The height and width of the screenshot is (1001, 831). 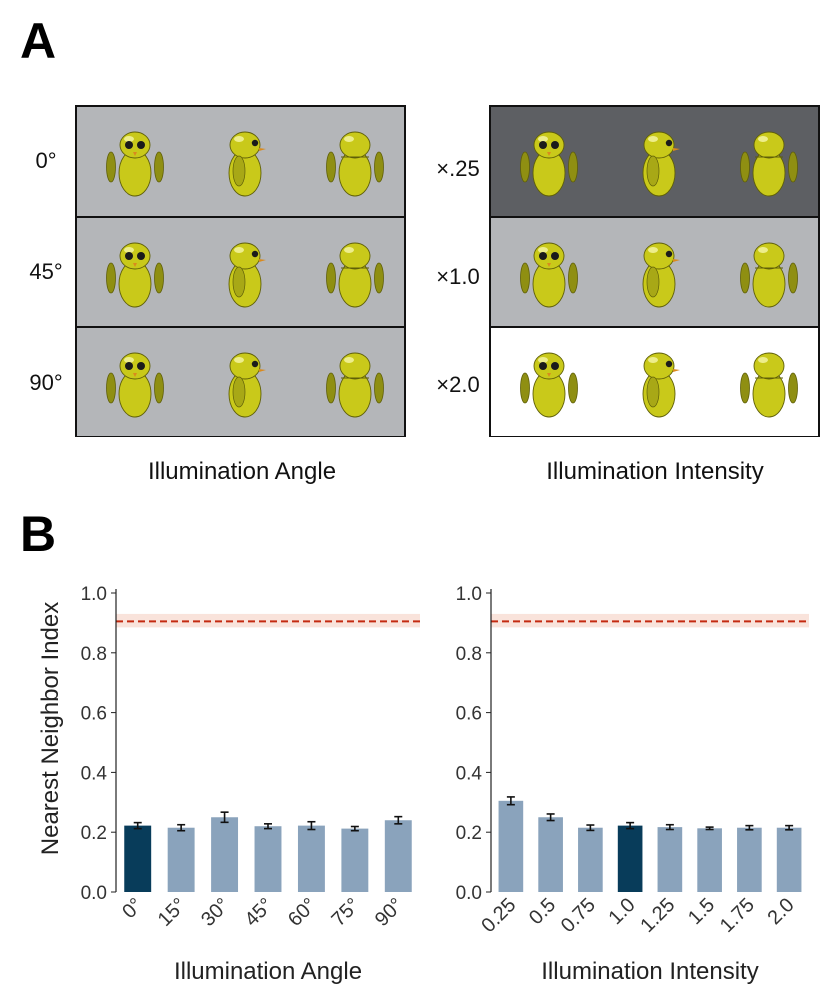 What do you see at coordinates (172, 912) in the screenshot?
I see `x-tick-label: 15°` at bounding box center [172, 912].